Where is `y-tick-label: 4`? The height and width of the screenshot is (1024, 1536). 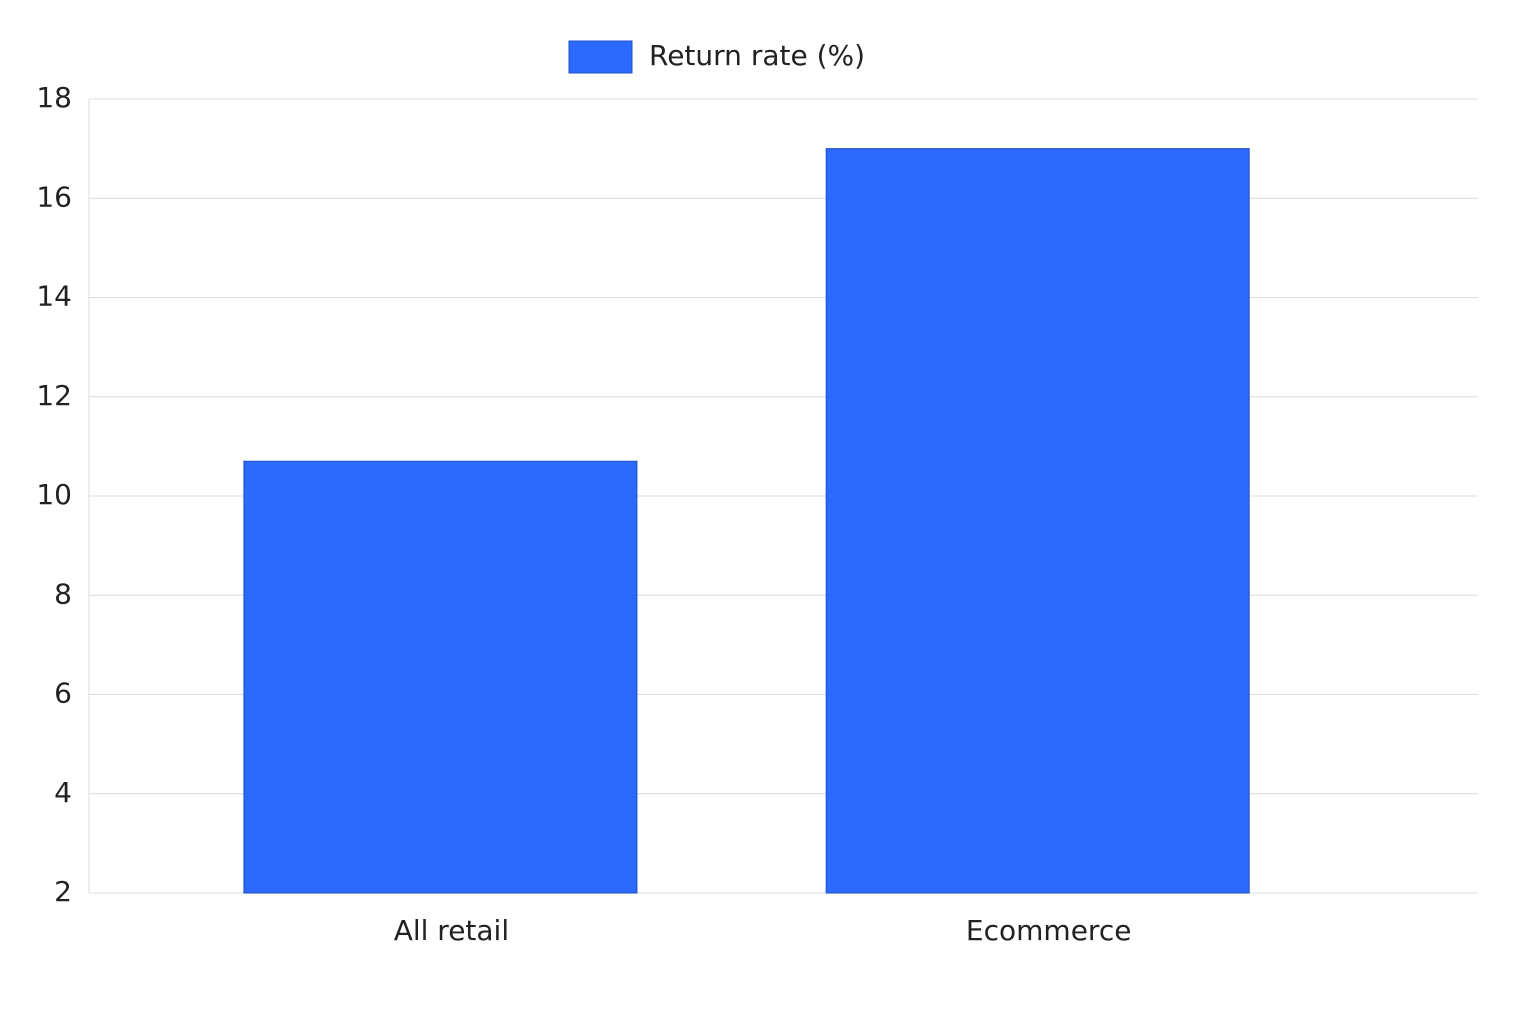 y-tick-label: 4 is located at coordinates (63, 792).